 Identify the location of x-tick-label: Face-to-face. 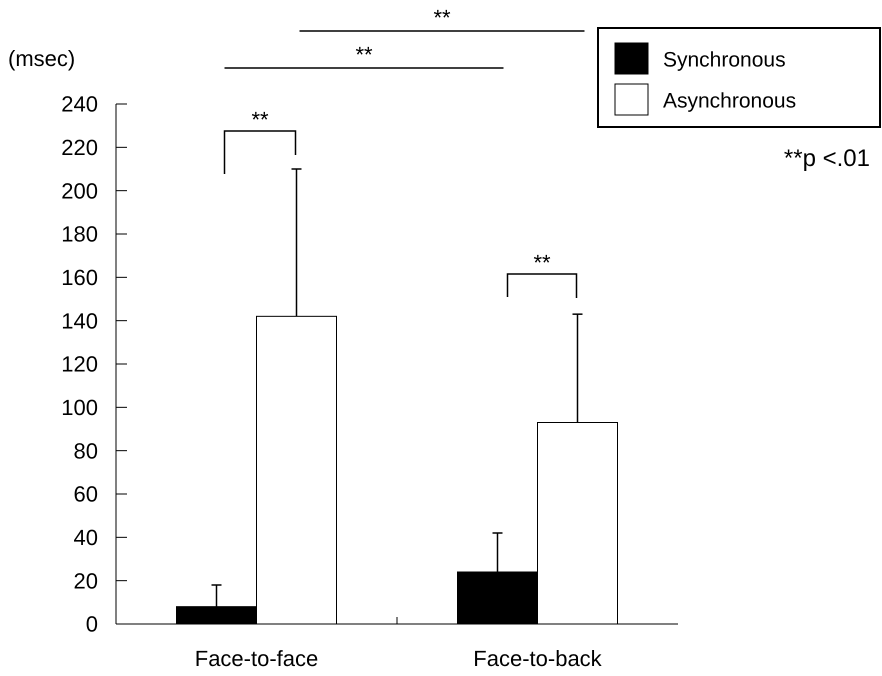
(256, 658).